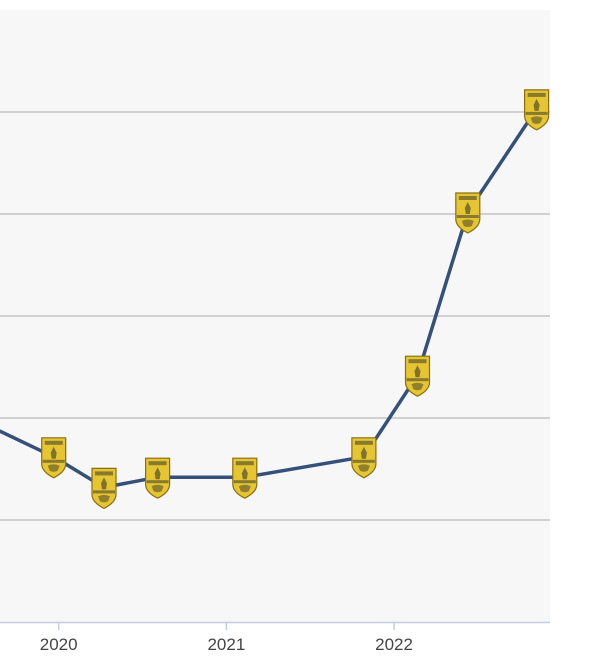 The width and height of the screenshot is (590, 670). Describe the element at coordinates (59, 644) in the screenshot. I see `x-tick-label: 2020` at that location.